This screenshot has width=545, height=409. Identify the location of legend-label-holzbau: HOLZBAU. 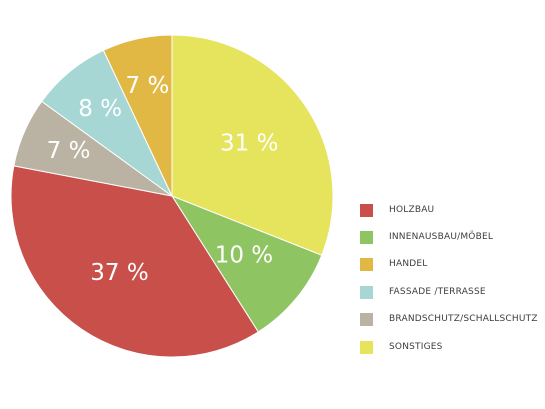
(412, 210).